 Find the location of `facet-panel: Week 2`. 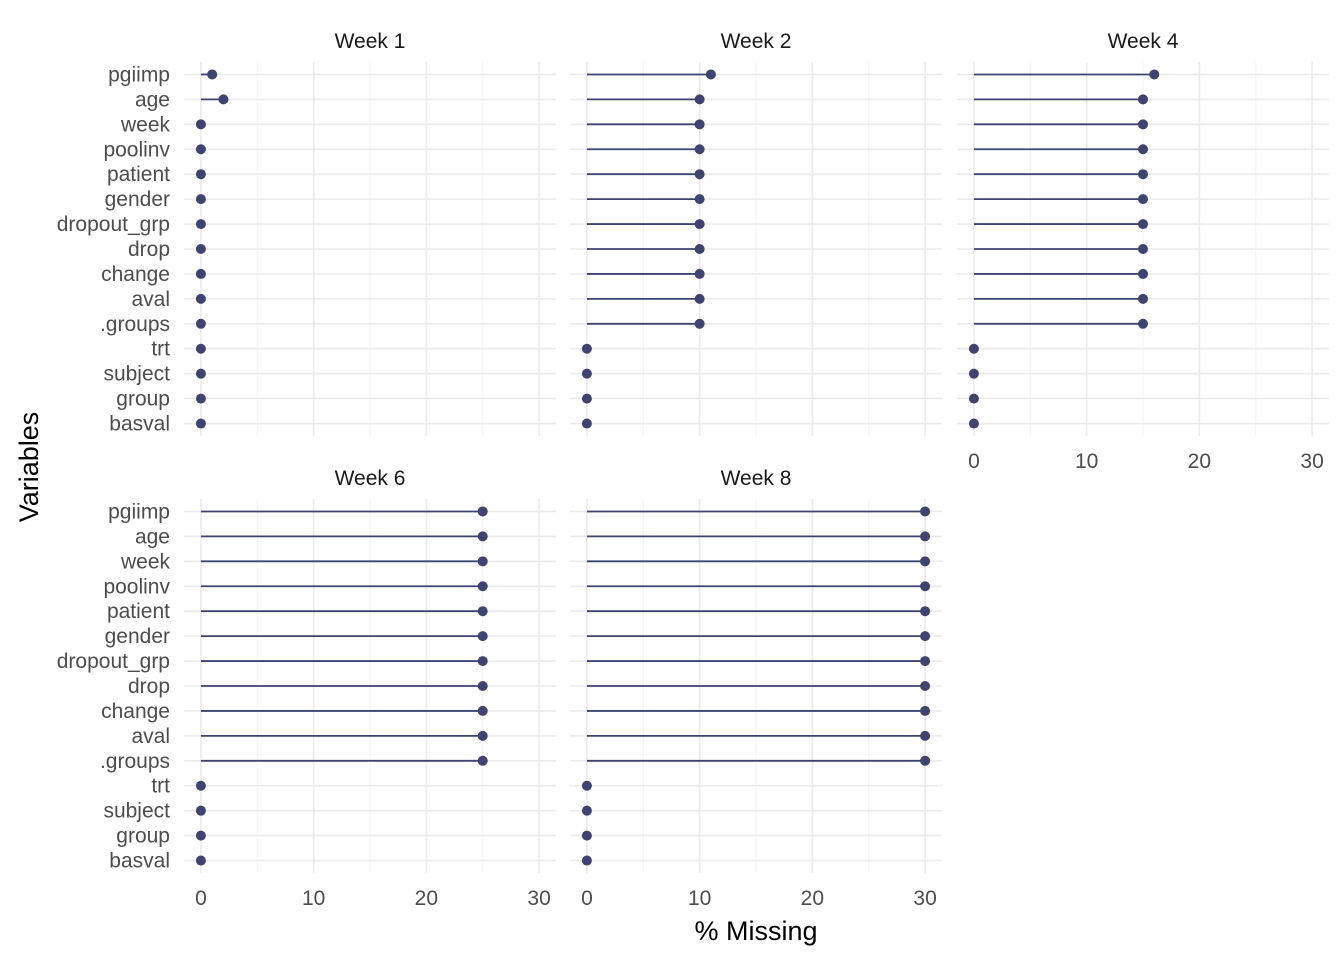

facet-panel: Week 2 is located at coordinates (756, 233).